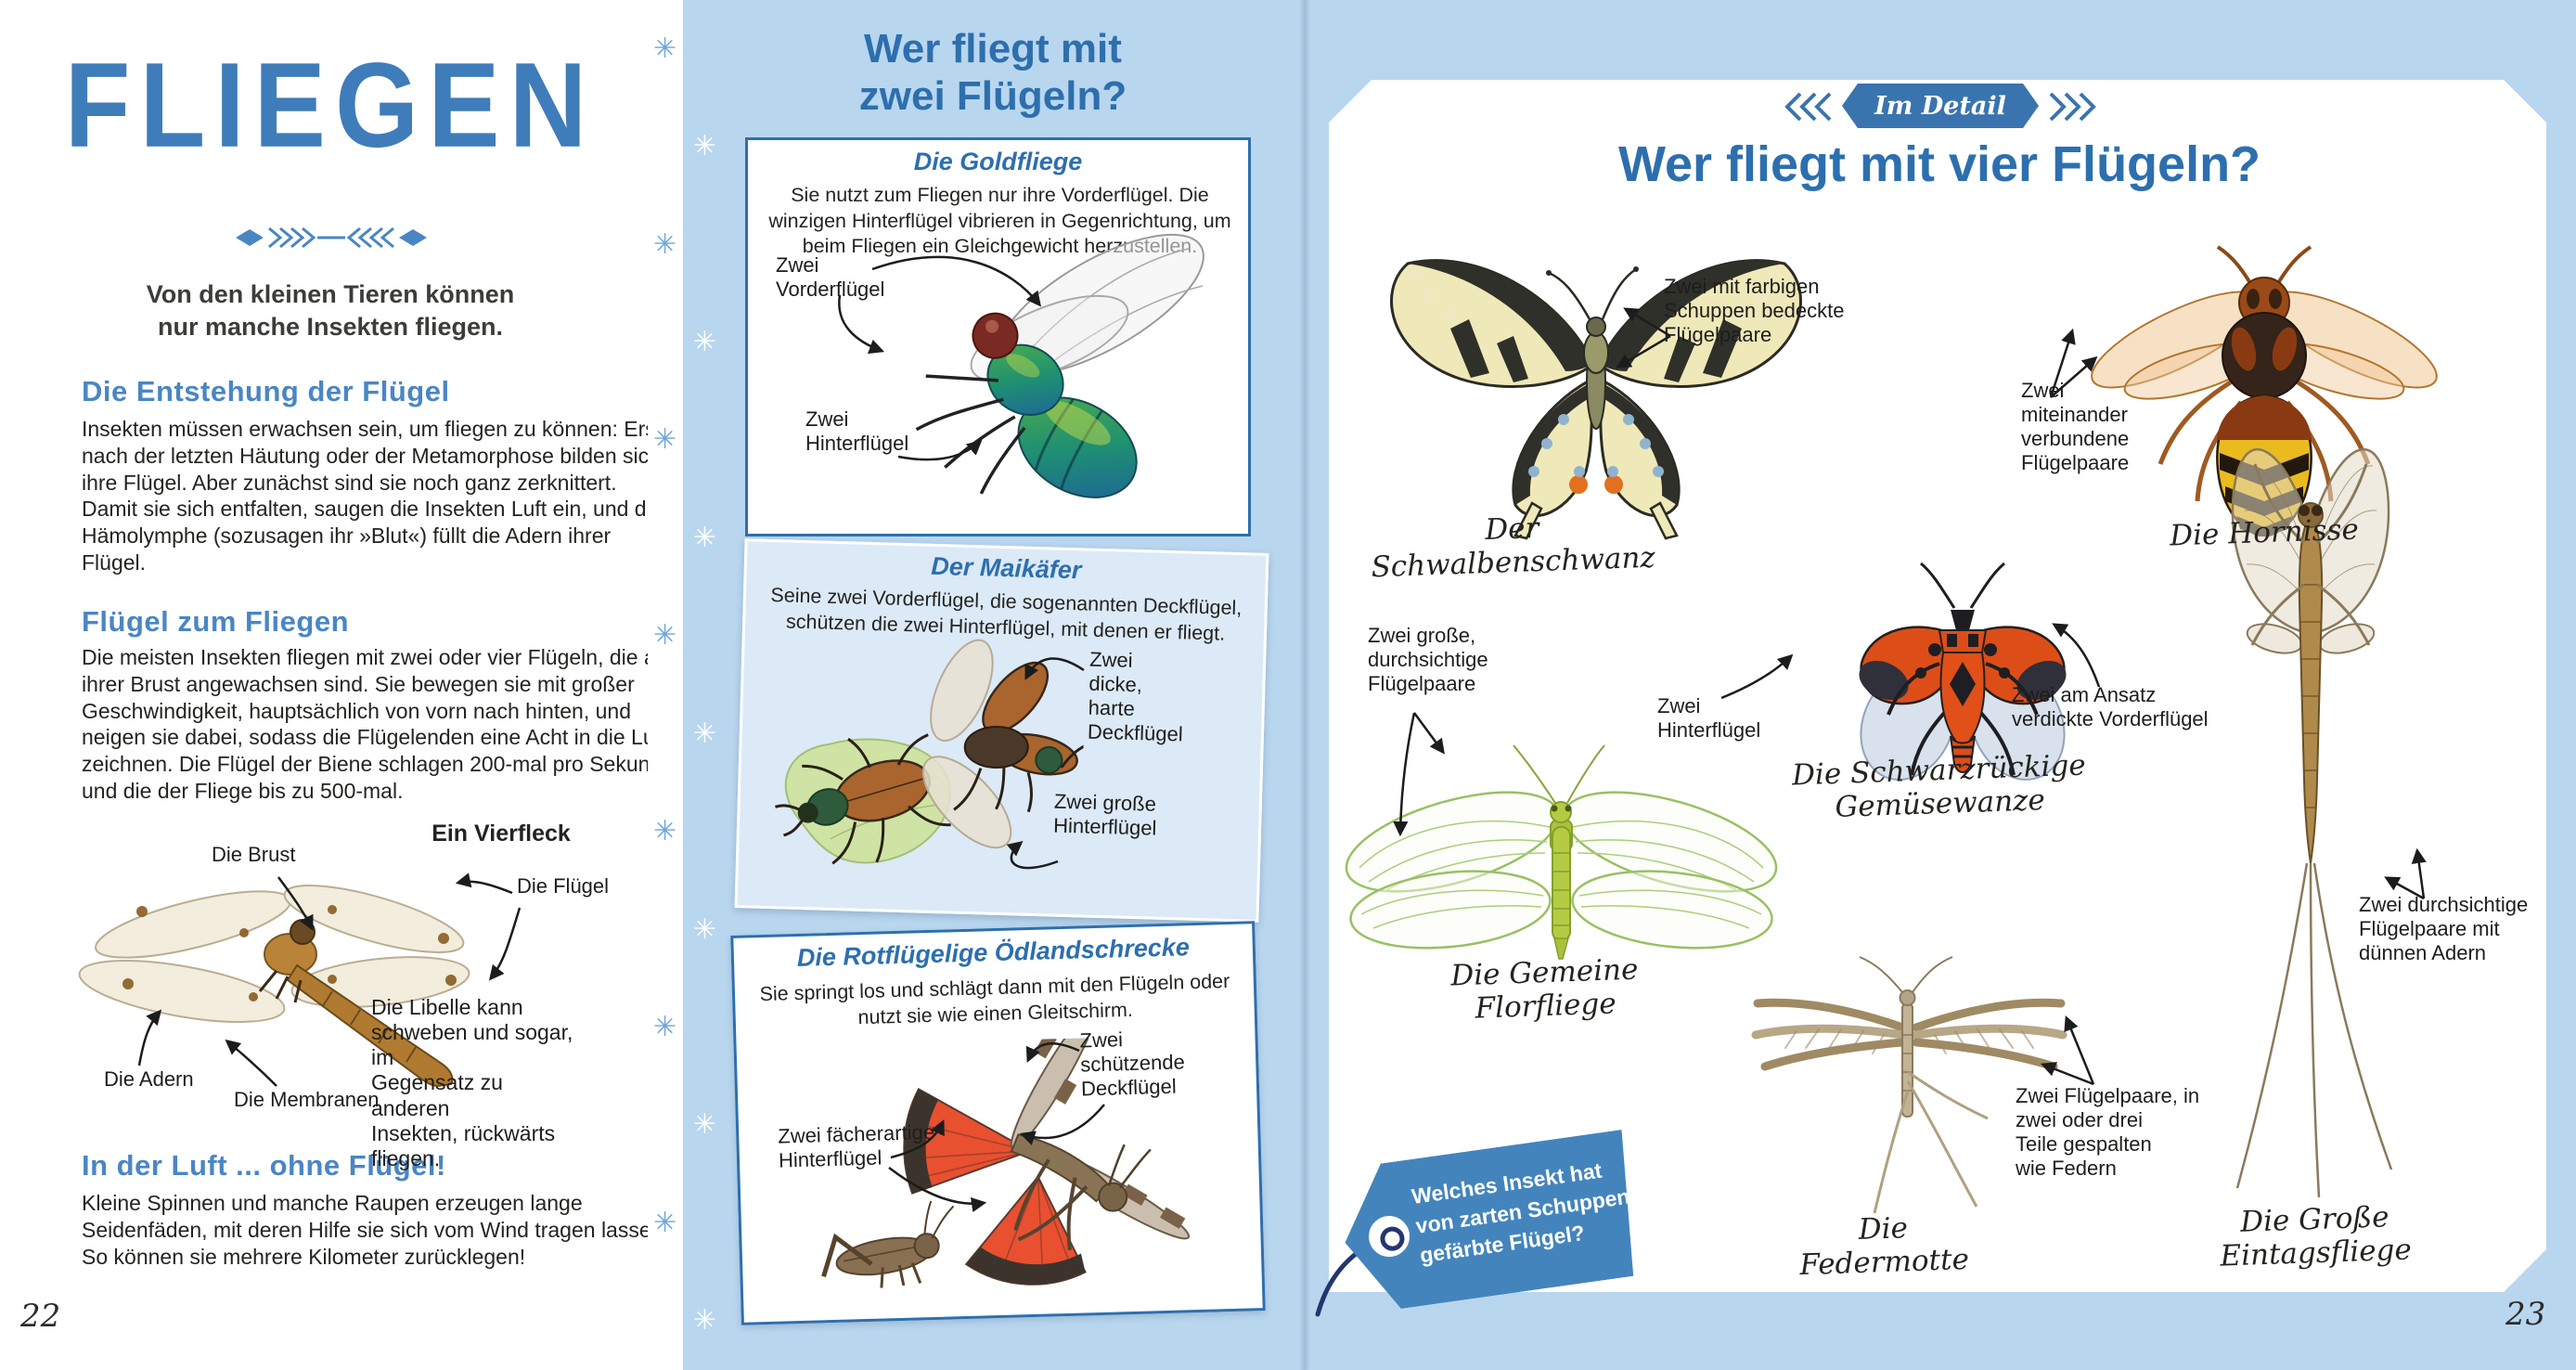 This screenshot has height=1370, width=2576. What do you see at coordinates (290, 987) in the screenshot?
I see `dragonfly-illustration` at bounding box center [290, 987].